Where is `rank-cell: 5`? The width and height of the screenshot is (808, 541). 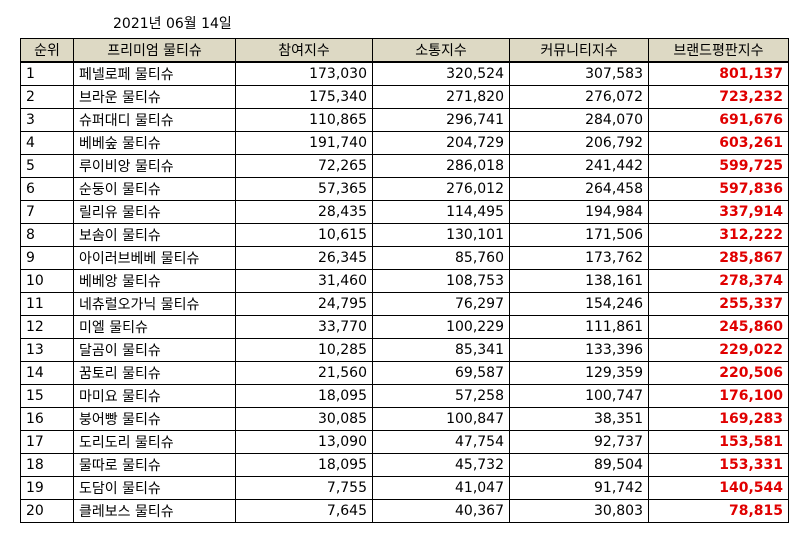
rank-cell: 5 is located at coordinates (47, 166).